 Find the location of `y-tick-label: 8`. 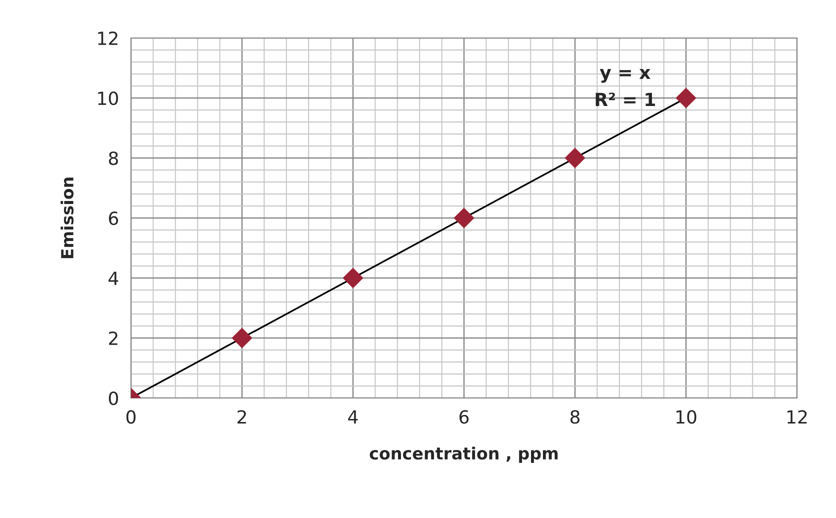

y-tick-label: 8 is located at coordinates (113, 158).